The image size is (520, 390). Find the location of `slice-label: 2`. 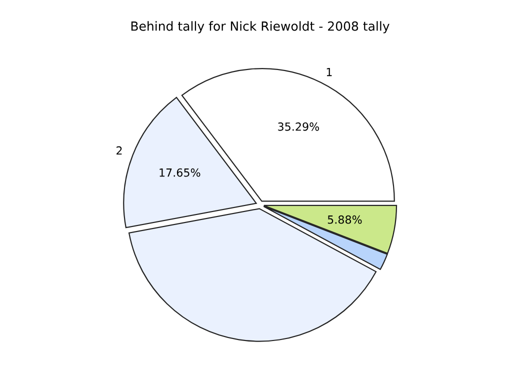

slice-label: 2 is located at coordinates (119, 150).